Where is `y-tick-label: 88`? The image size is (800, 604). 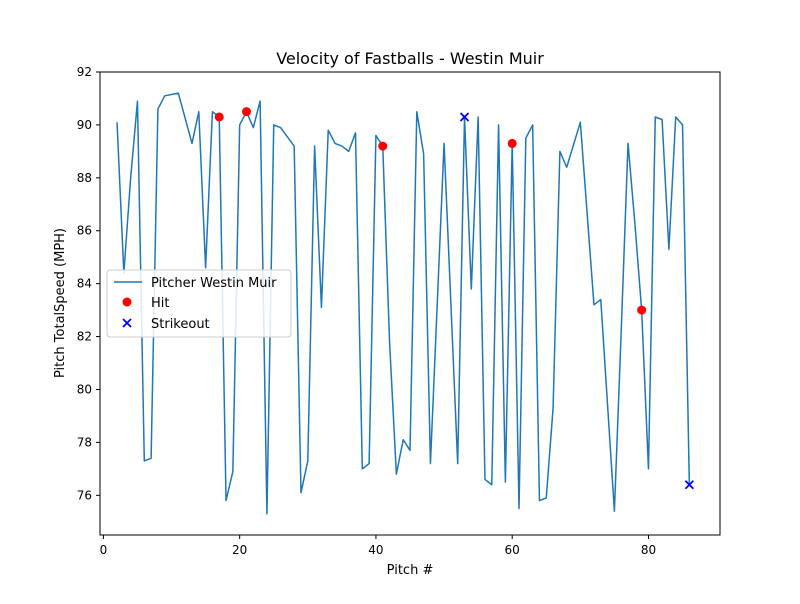 y-tick-label: 88 is located at coordinates (84, 178).